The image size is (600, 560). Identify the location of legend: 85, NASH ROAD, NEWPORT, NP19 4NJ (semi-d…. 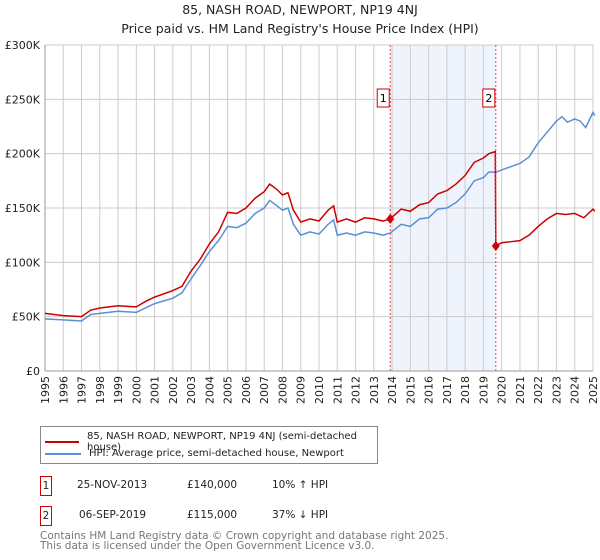
(209, 445).